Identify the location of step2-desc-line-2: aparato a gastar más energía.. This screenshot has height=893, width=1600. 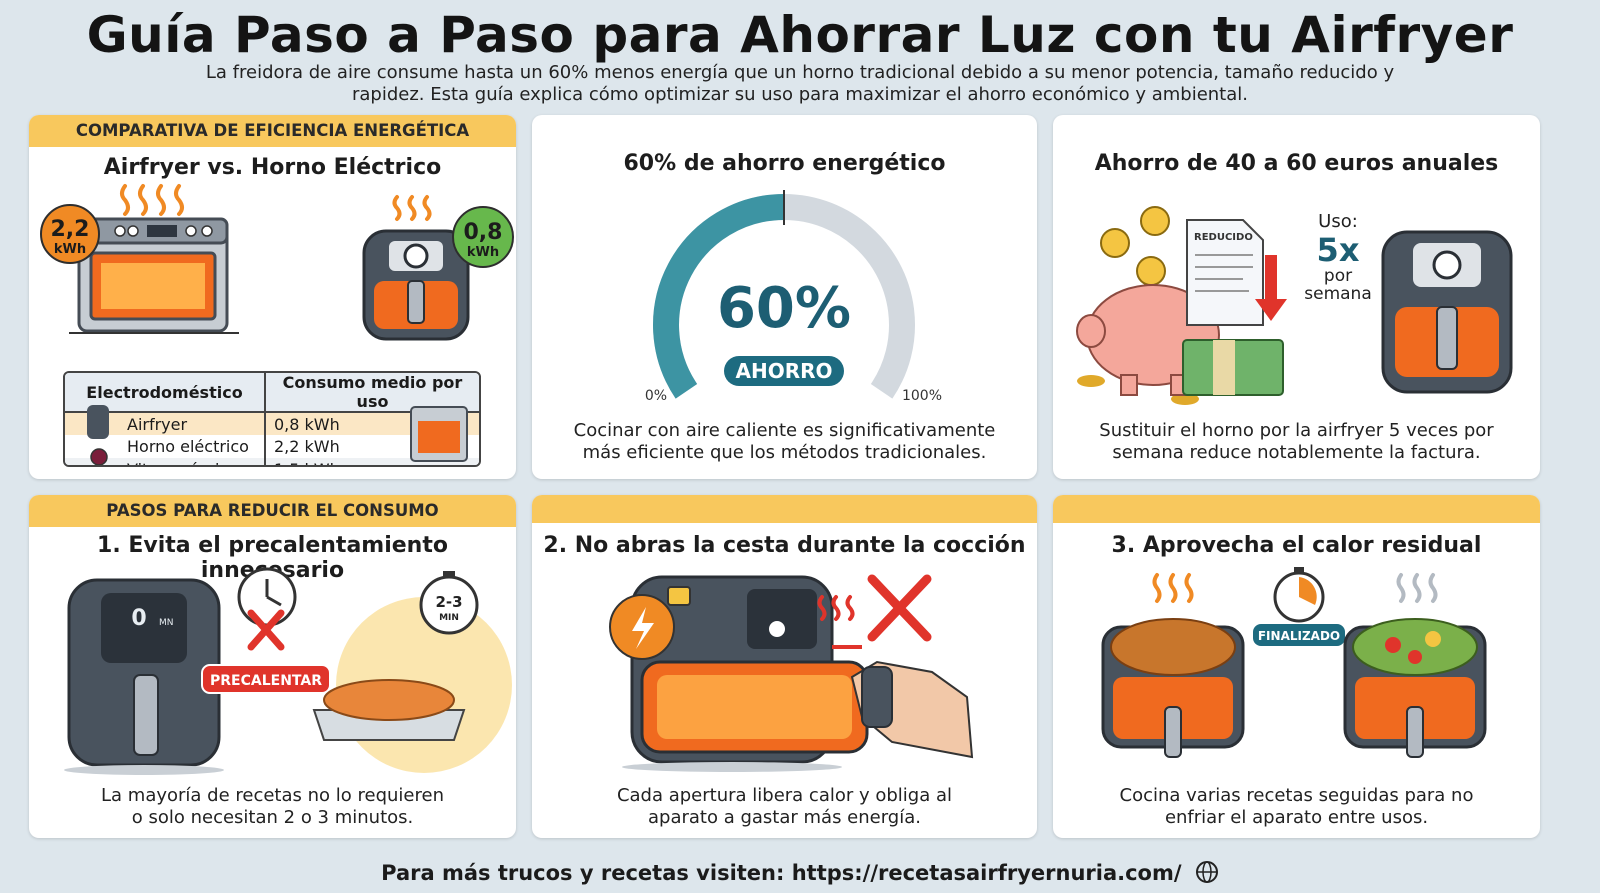
(784, 817).